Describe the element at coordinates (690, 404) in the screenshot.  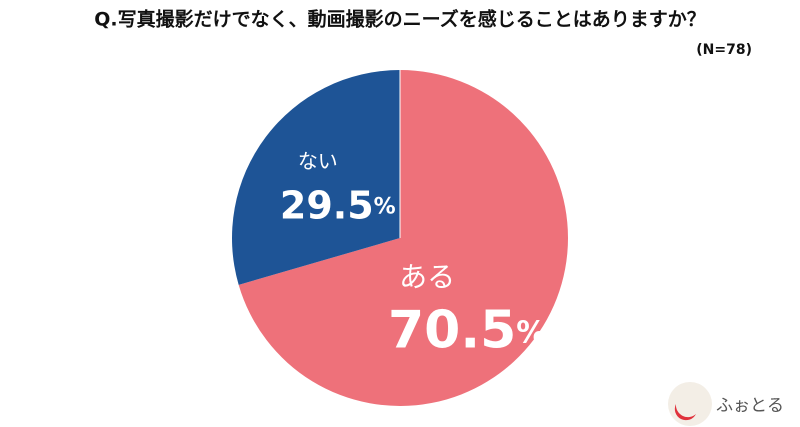
I see `logo-icon` at that location.